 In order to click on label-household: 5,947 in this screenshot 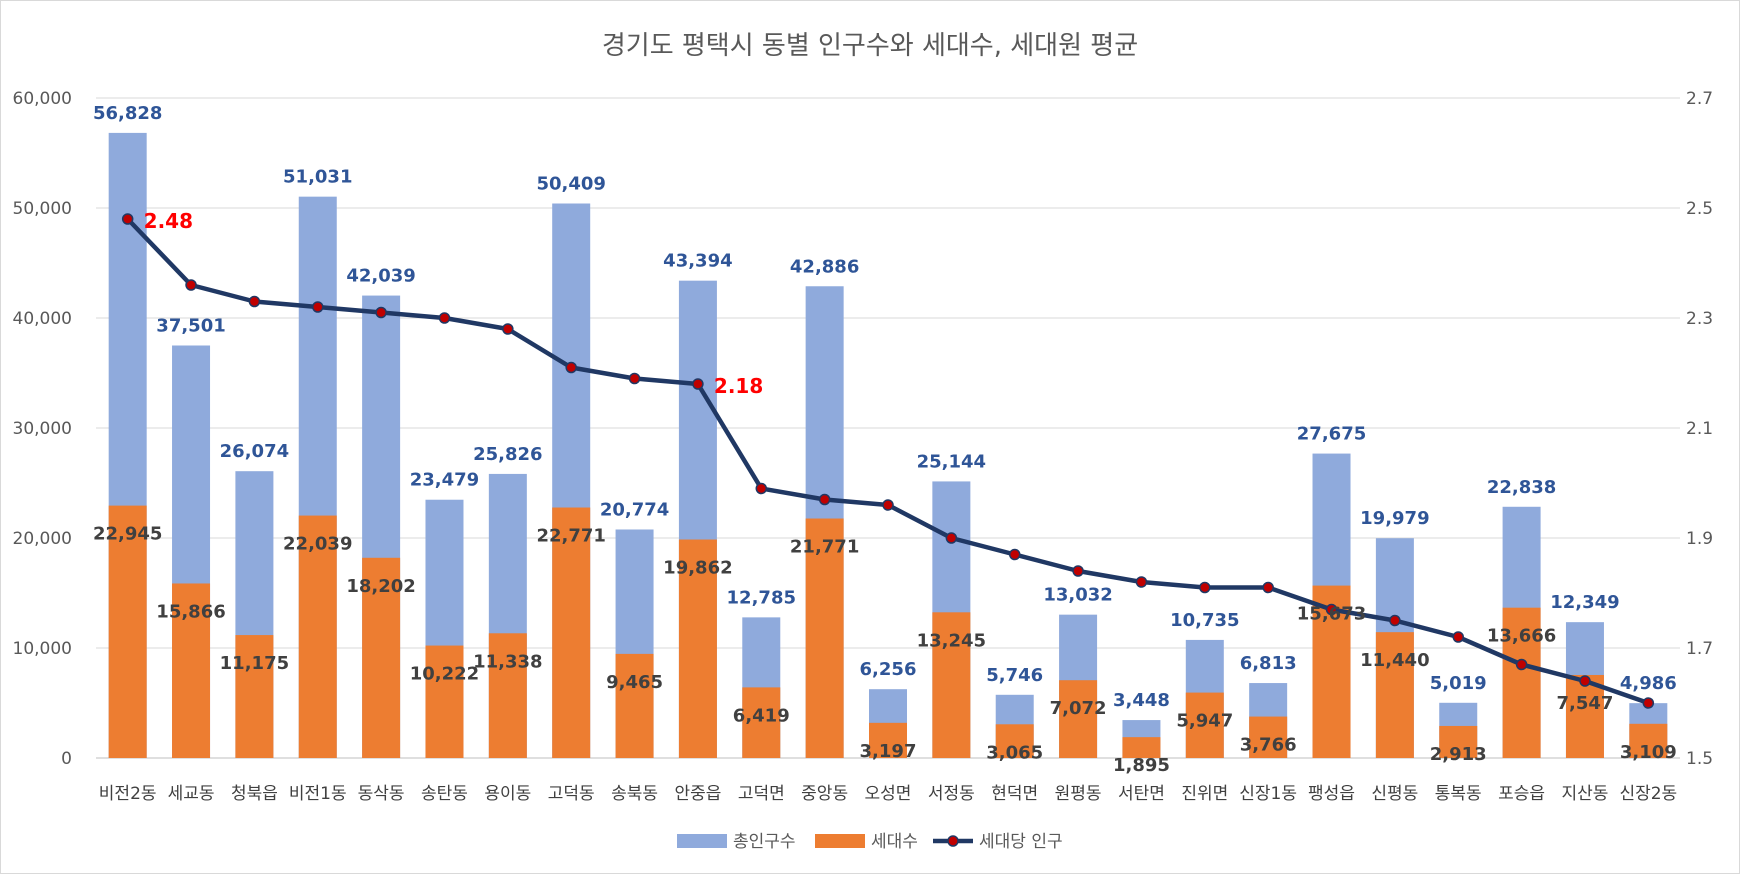, I will do `click(1204, 721)`.